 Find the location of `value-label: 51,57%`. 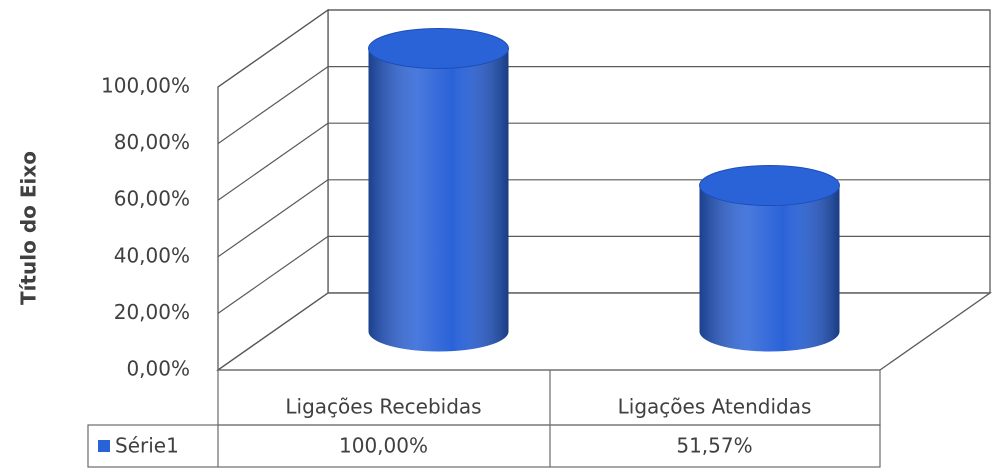

value-label: 51,57% is located at coordinates (714, 446).